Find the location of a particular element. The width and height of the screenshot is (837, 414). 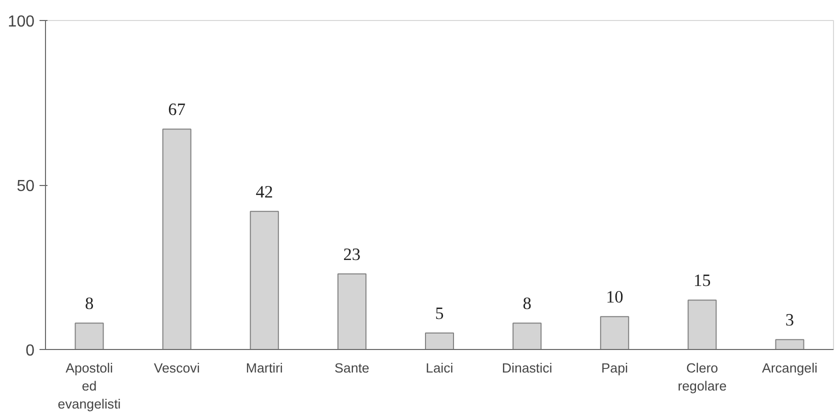

x-tick-label: Apostoli ed evangelisti is located at coordinates (89, 386).